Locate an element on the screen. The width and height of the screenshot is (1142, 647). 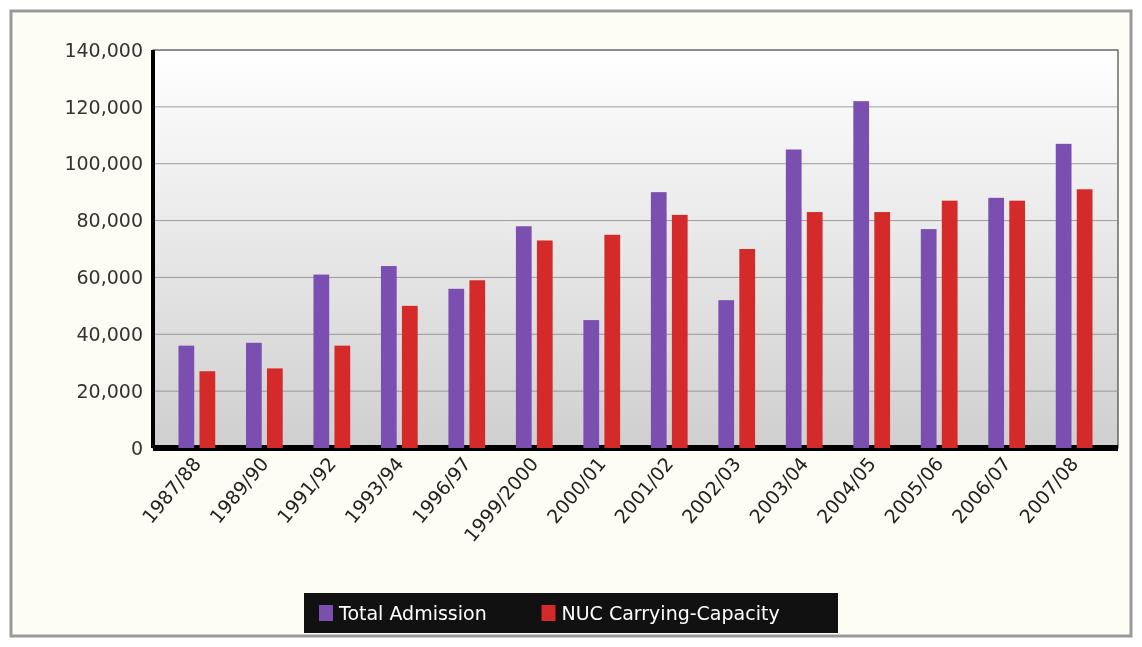
y-tick-label: 40,000 is located at coordinates (109, 333).